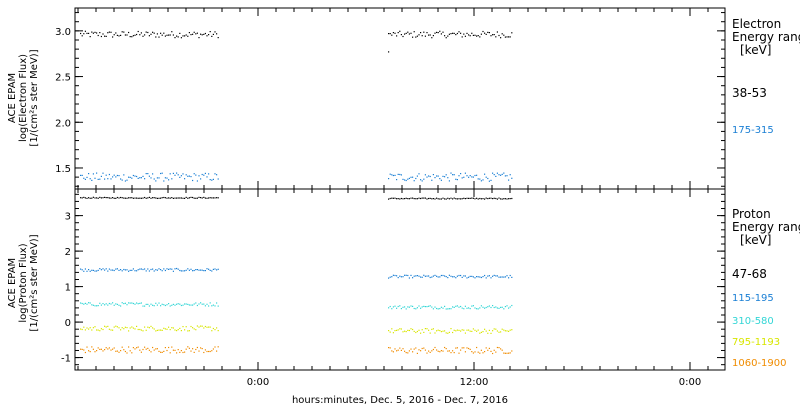  Describe the element at coordinates (753, 298) in the screenshot. I see `legend-entry: 115-195` at that location.